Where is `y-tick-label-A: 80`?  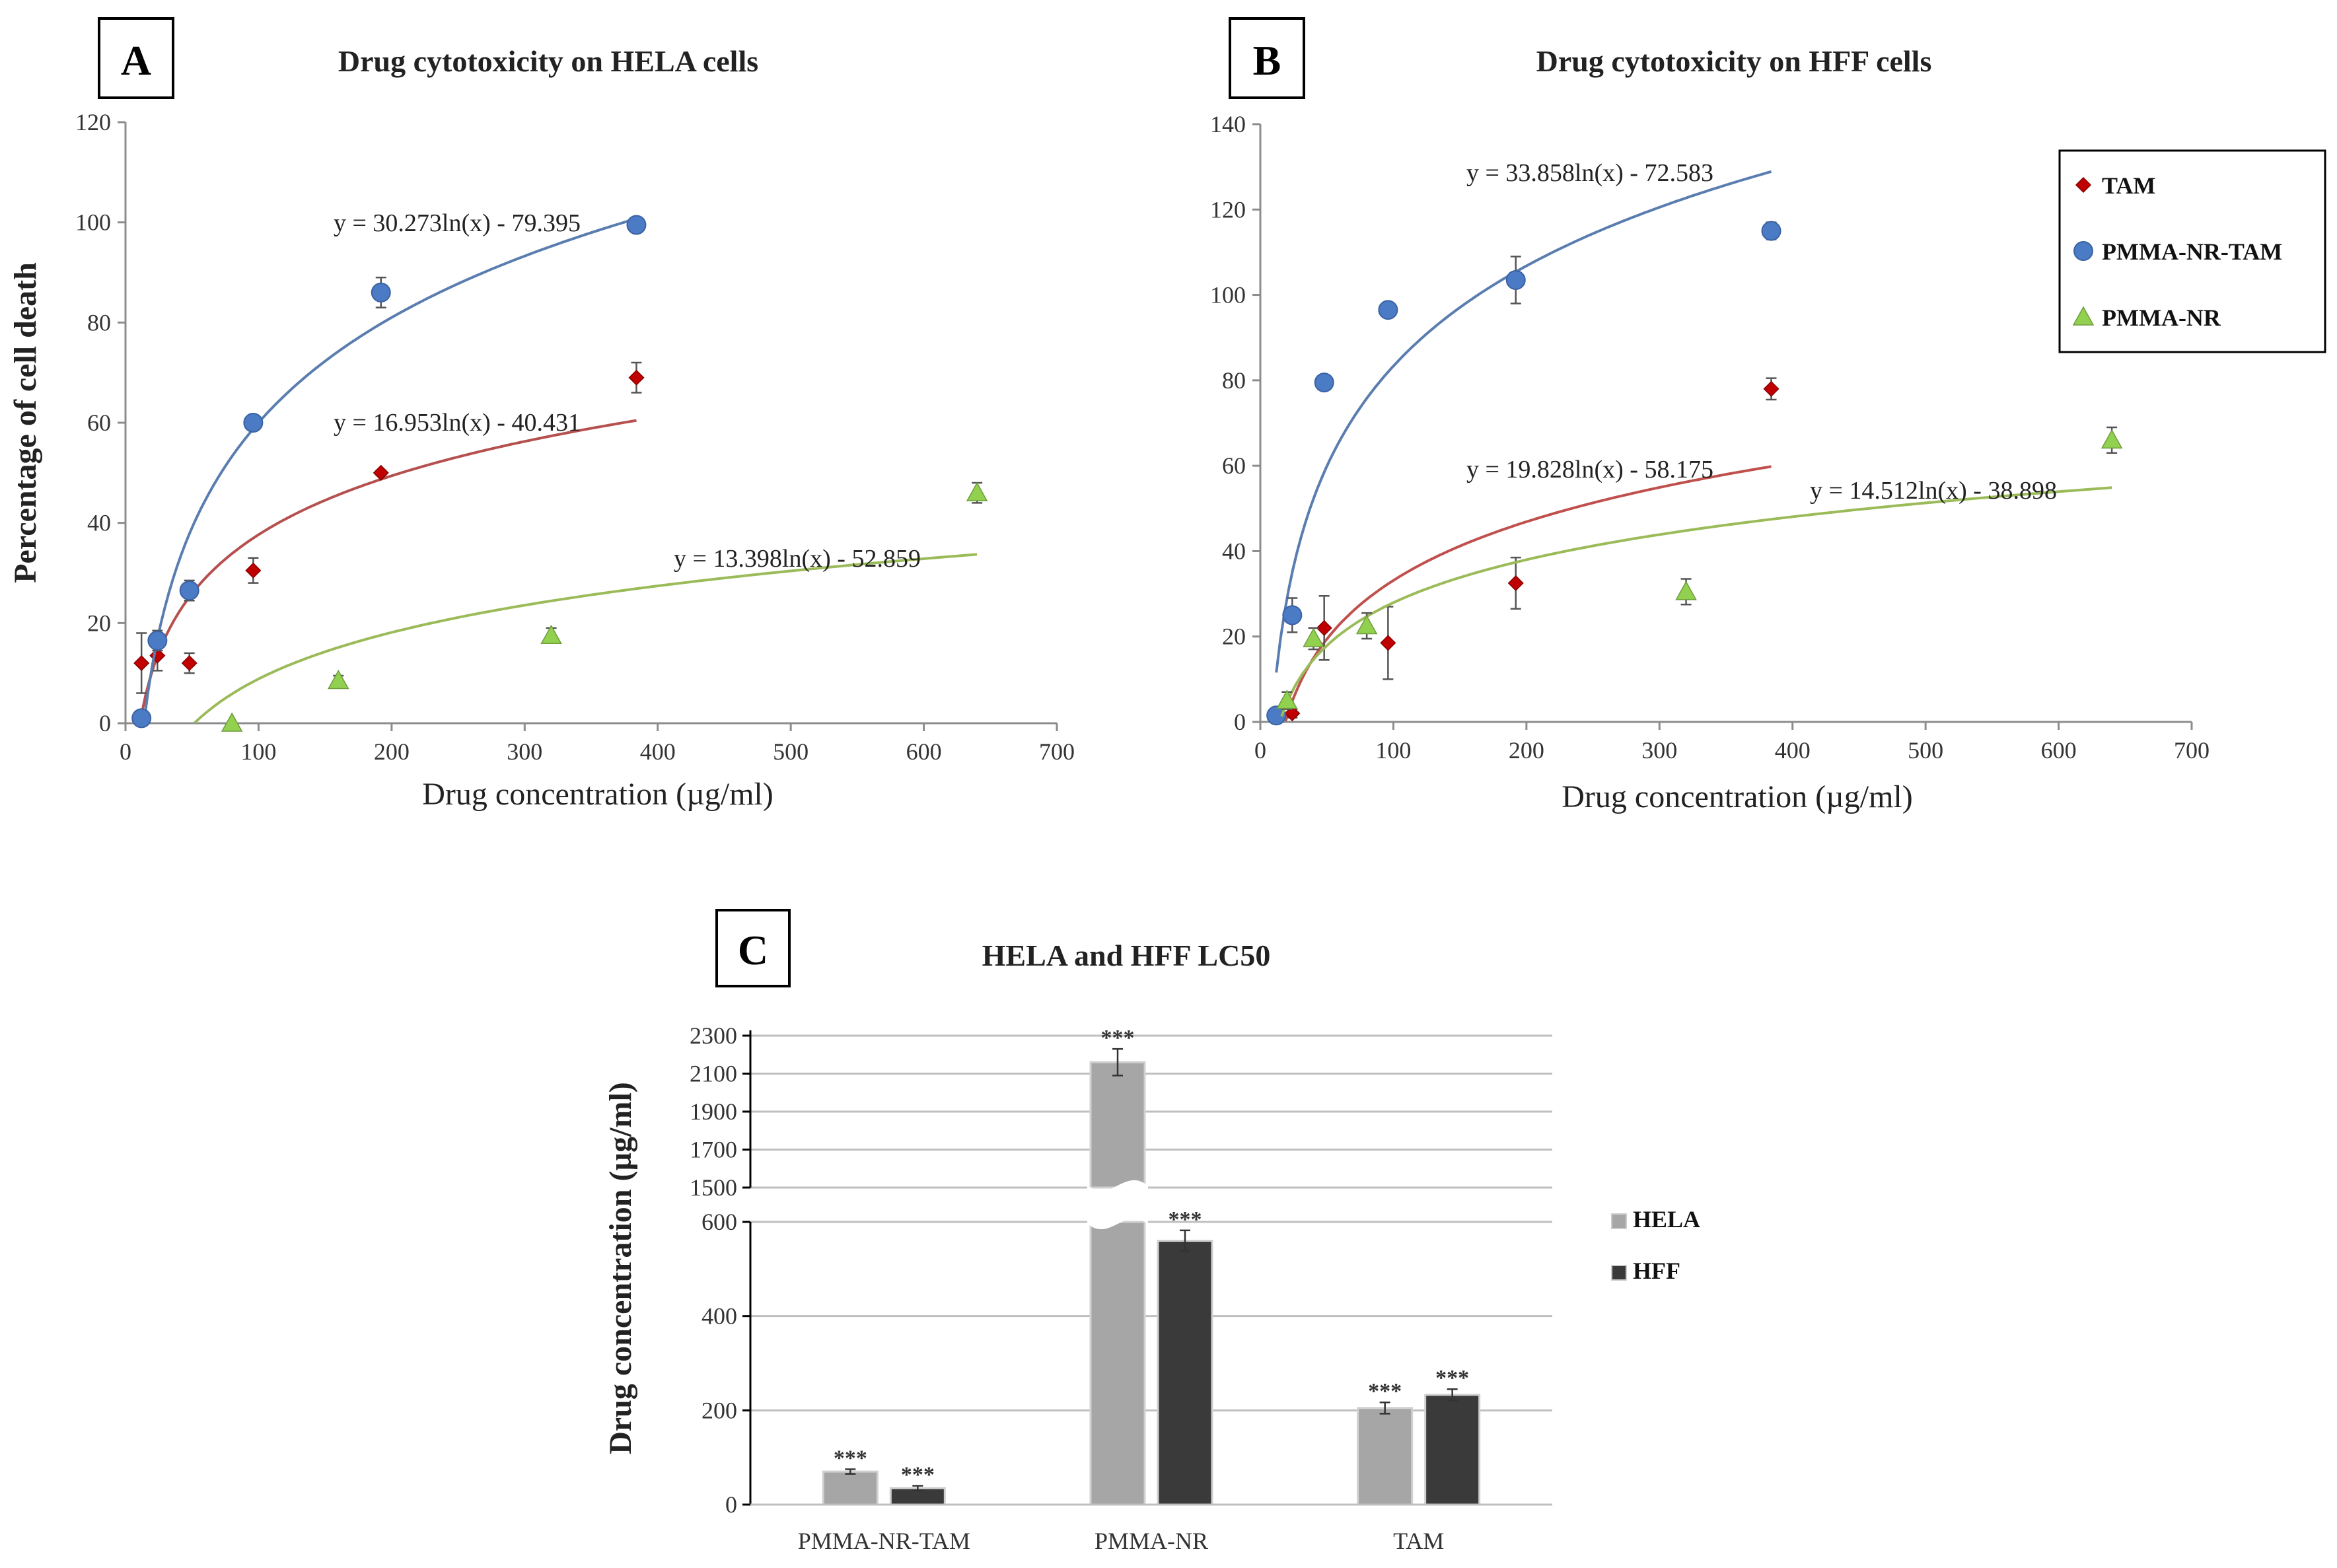 y-tick-label-A: 80 is located at coordinates (99, 322).